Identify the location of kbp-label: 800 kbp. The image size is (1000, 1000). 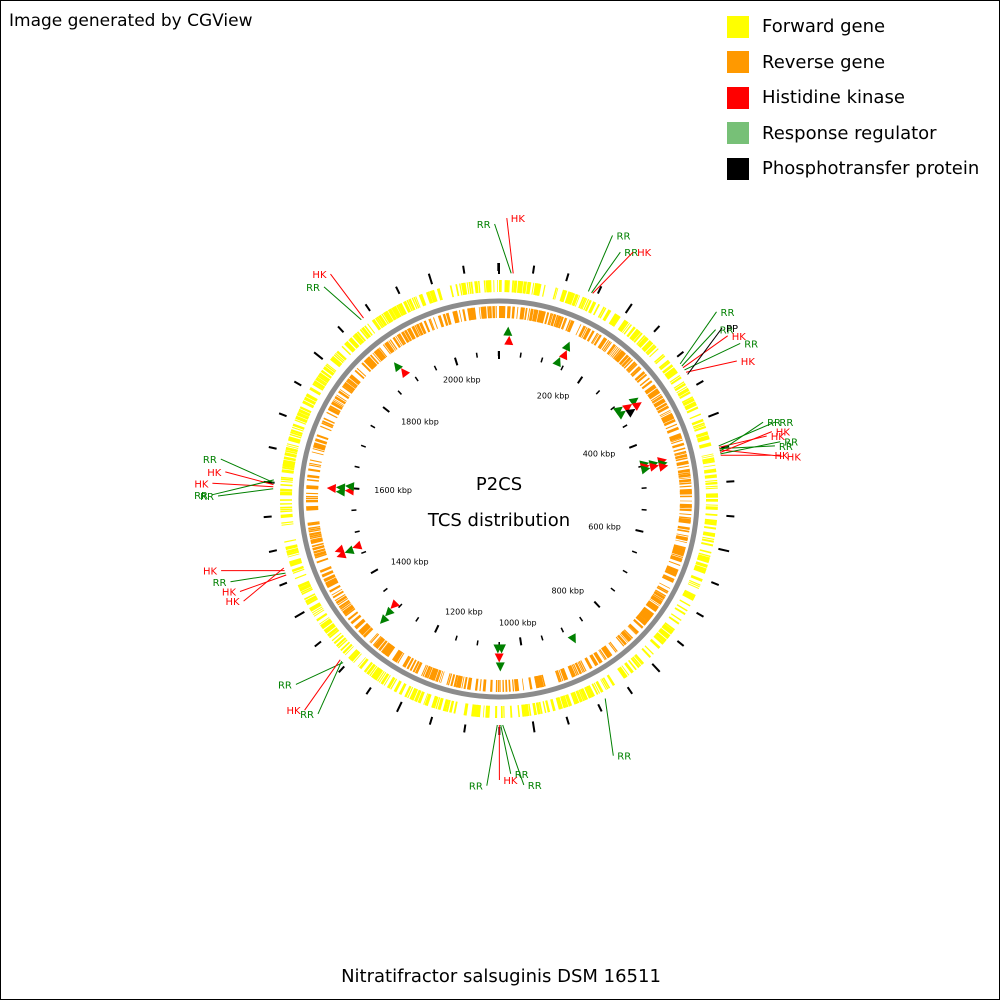
(567, 591).